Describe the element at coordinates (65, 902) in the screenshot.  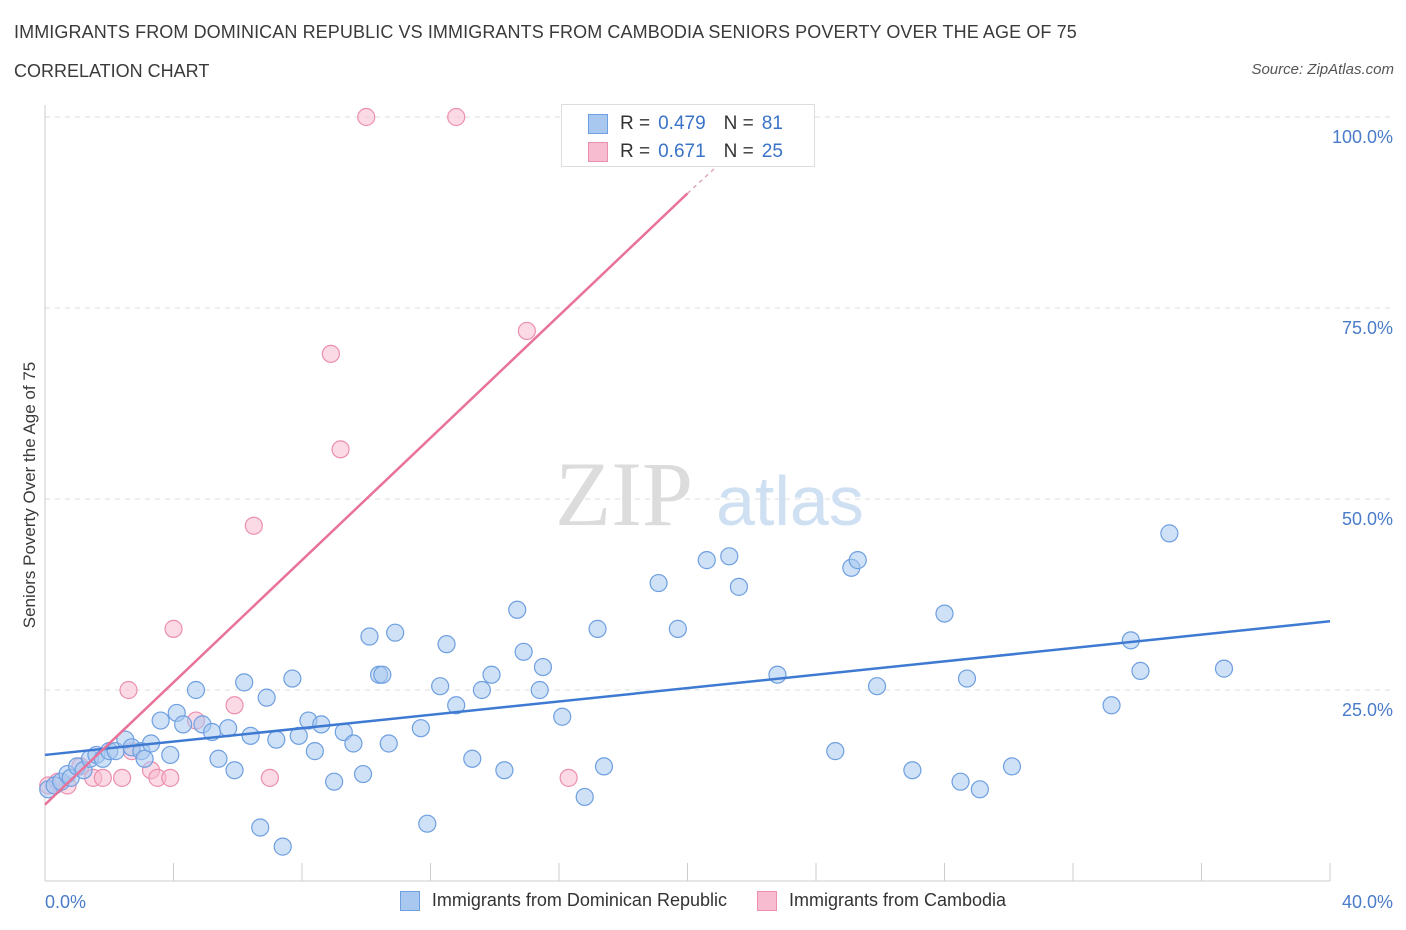
I see `x-tick-label-min: 0.0%` at that location.